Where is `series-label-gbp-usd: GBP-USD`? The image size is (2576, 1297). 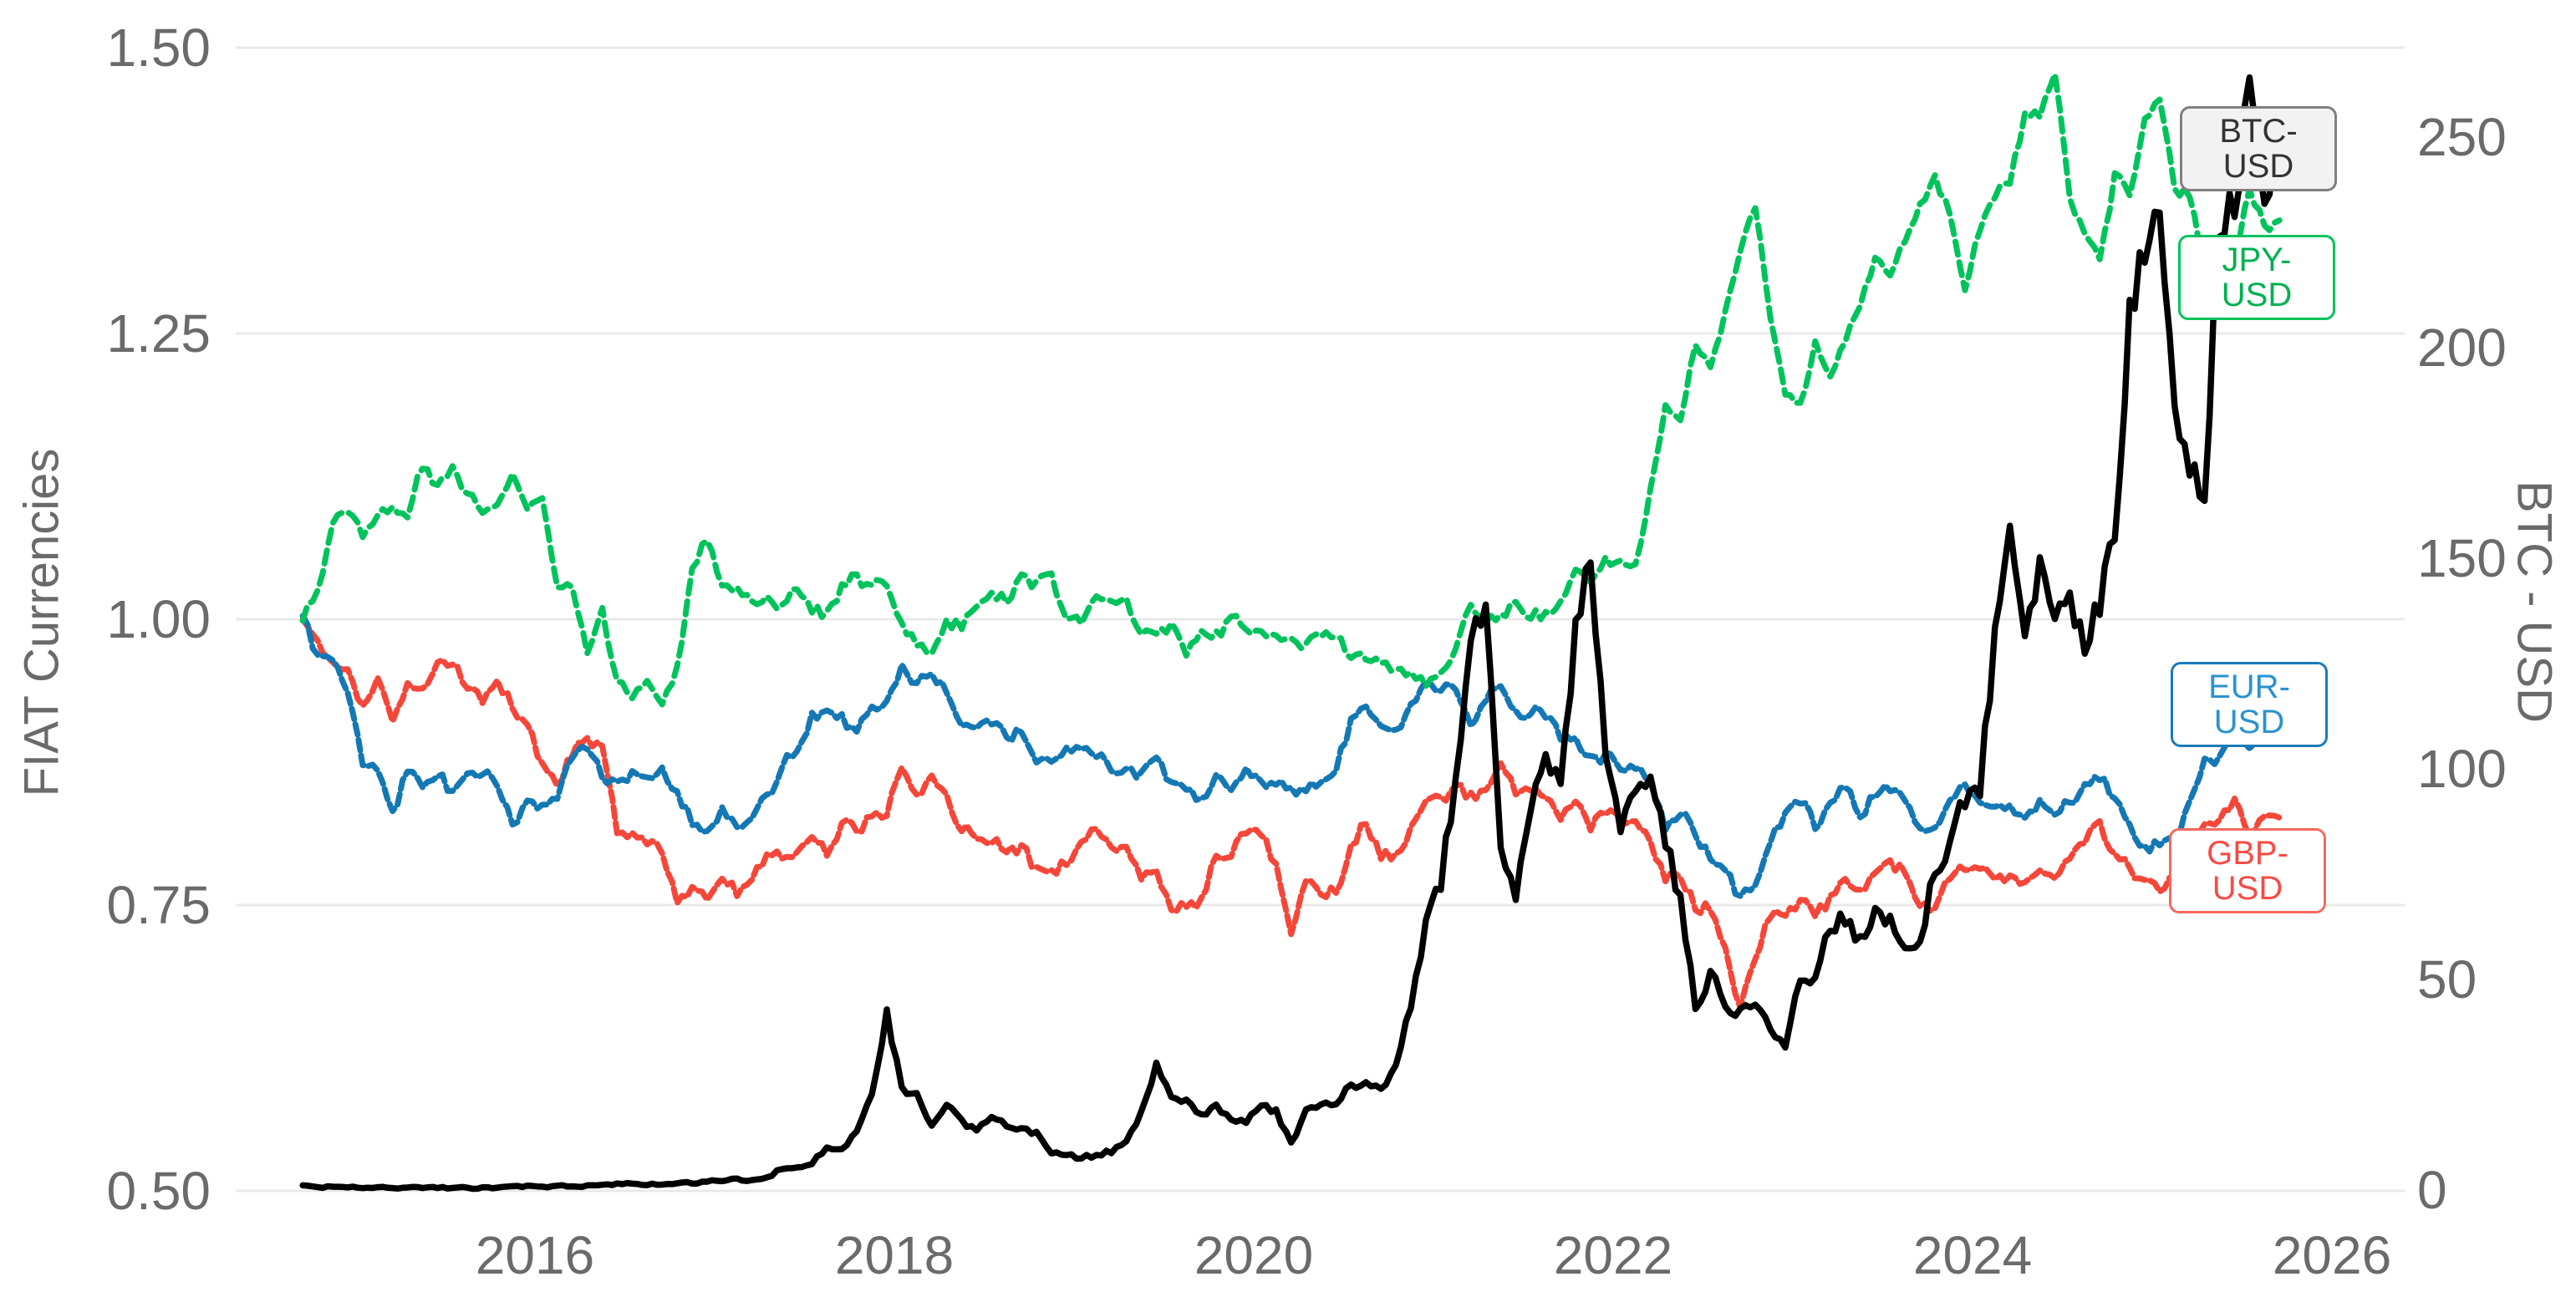
series-label-gbp-usd: GBP-USD is located at coordinates (2247, 871).